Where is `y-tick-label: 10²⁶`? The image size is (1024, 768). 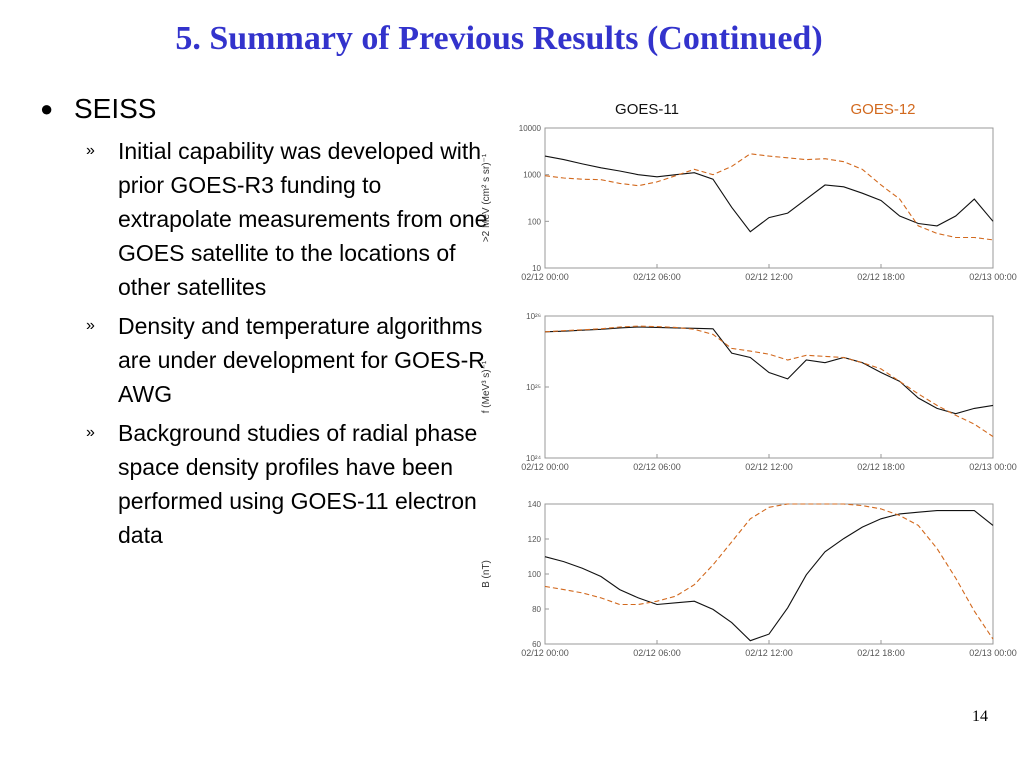
y-tick-label: 10²⁶ is located at coordinates (533, 316).